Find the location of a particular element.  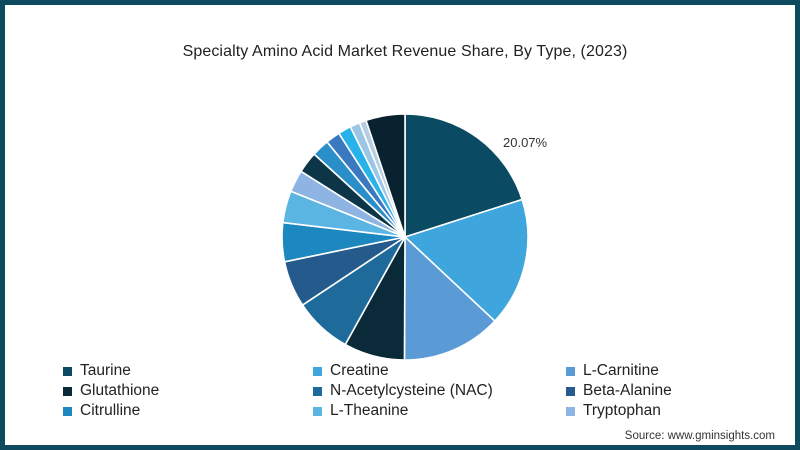

legend-label: L-Carnitine is located at coordinates (621, 370).